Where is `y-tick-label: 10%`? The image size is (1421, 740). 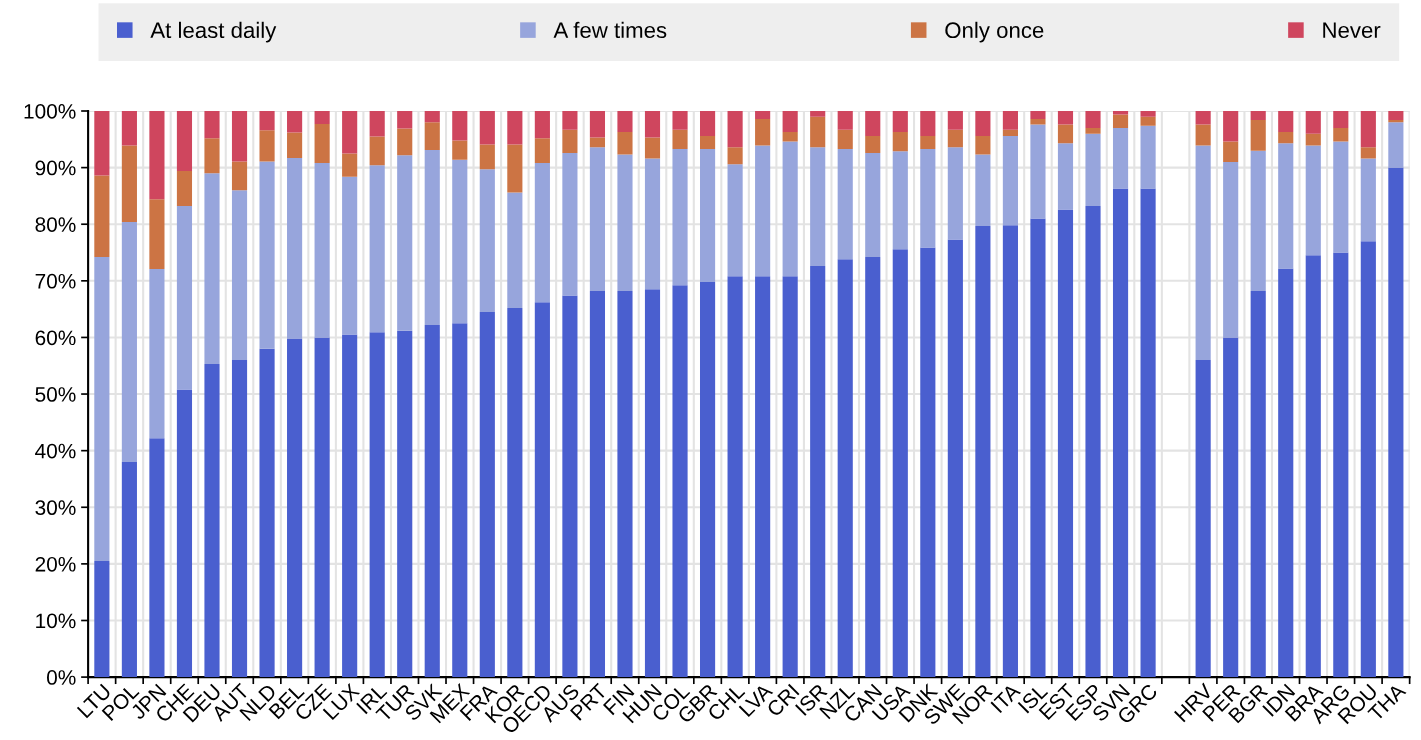 y-tick-label: 10% is located at coordinates (56, 621).